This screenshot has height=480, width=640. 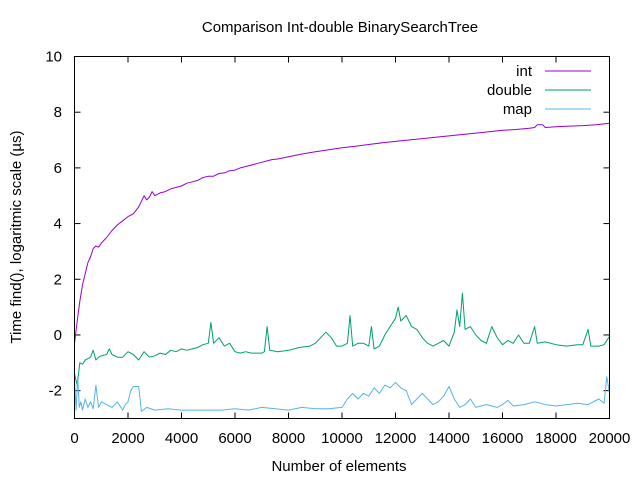 I want to click on x-tick-label: 12000, so click(x=396, y=438).